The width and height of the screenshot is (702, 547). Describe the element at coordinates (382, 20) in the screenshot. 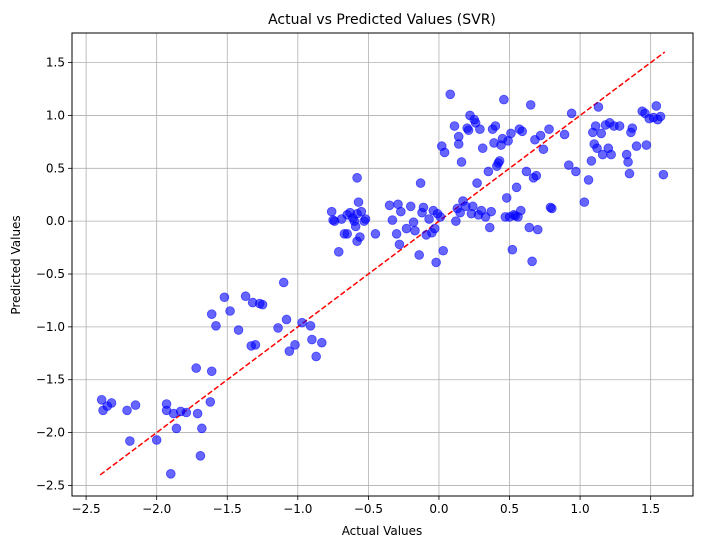

I see `chart-title: Actual vs Predicted Values (SVR)` at that location.